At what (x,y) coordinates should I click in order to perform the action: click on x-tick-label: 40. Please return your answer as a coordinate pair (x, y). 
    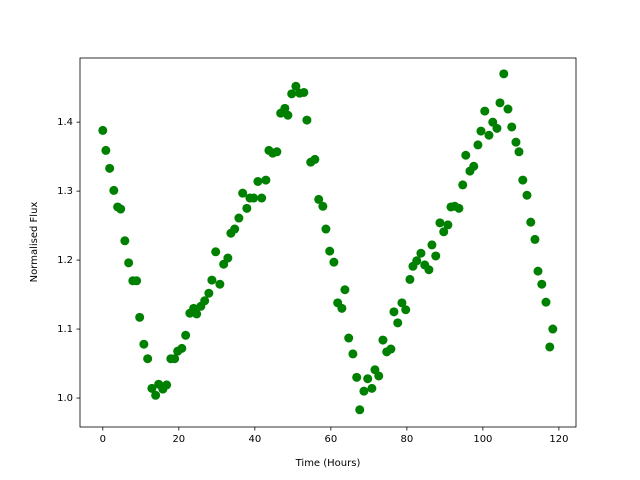
    Looking at the image, I should click on (254, 439).